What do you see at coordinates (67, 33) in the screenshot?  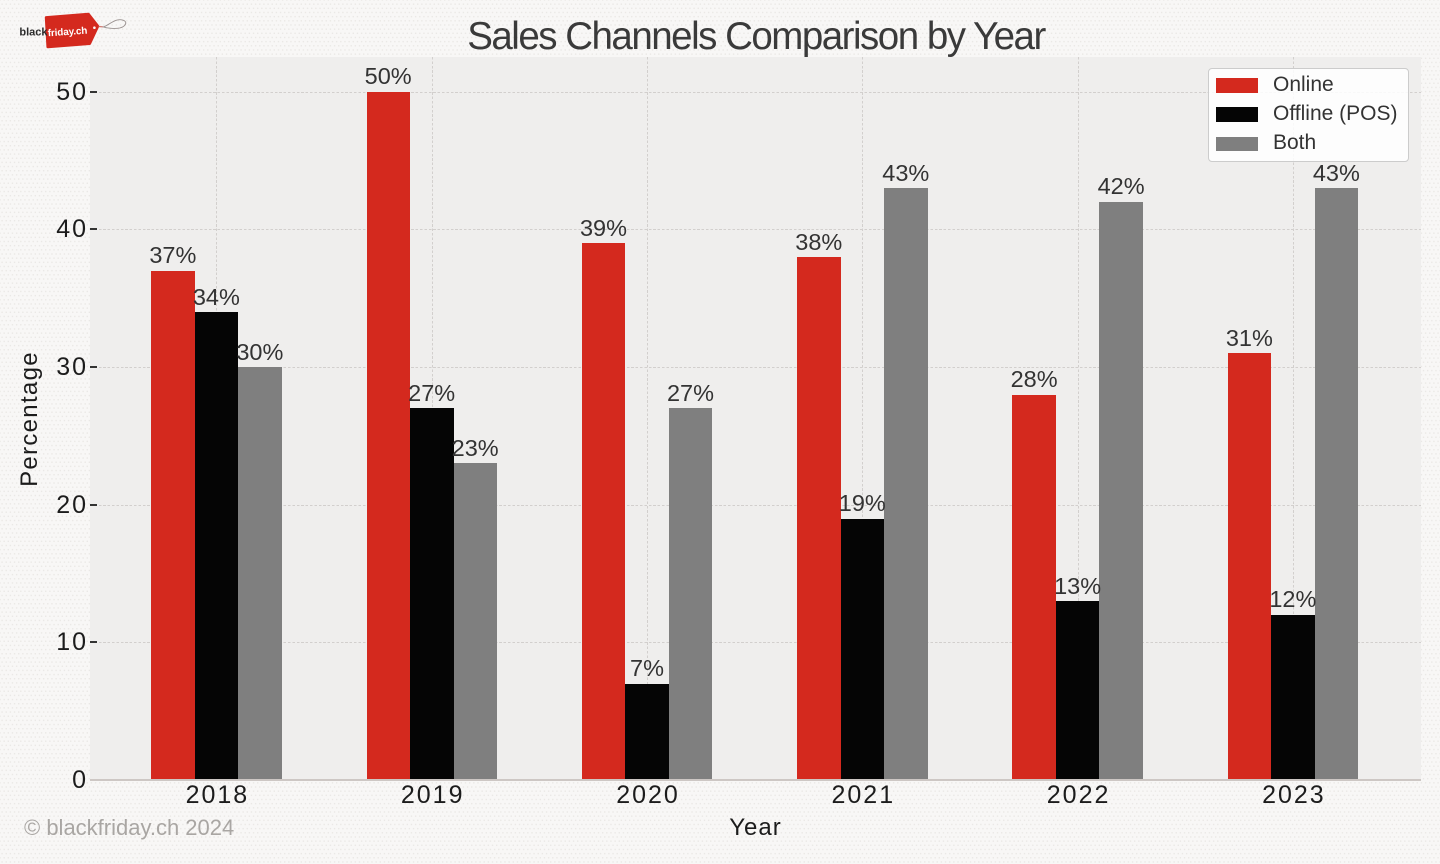 I see `svg-text: friday.ch` at bounding box center [67, 33].